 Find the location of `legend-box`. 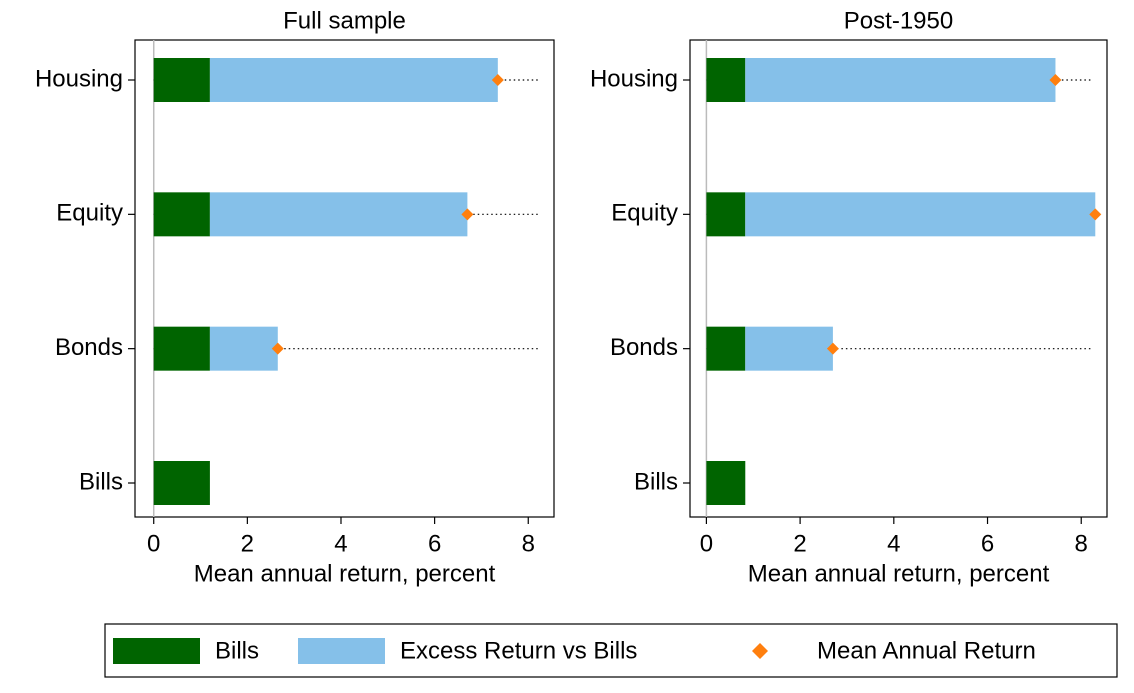

legend-box is located at coordinates (611, 650).